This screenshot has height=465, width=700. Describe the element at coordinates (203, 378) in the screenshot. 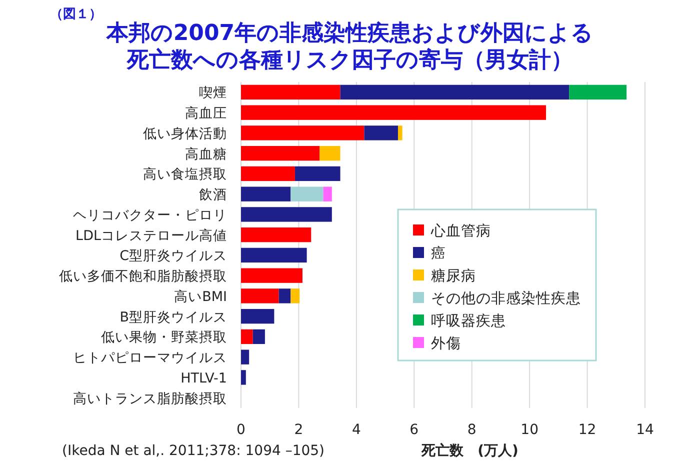

I see `y-tick-label: HTLV-1` at that location.